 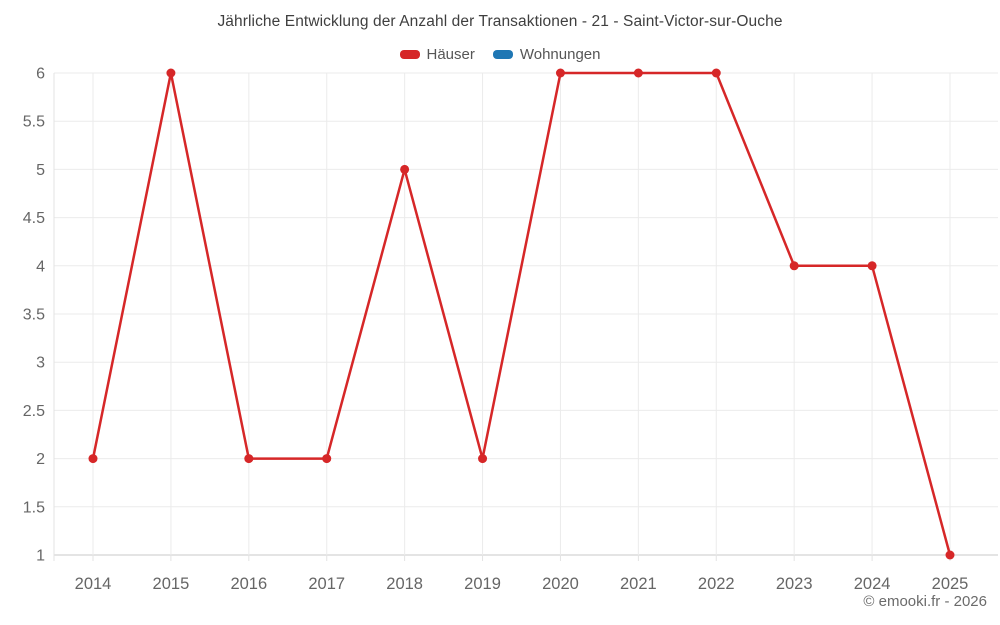 What do you see at coordinates (950, 584) in the screenshot?
I see `x-axis-tick-label: 2025` at bounding box center [950, 584].